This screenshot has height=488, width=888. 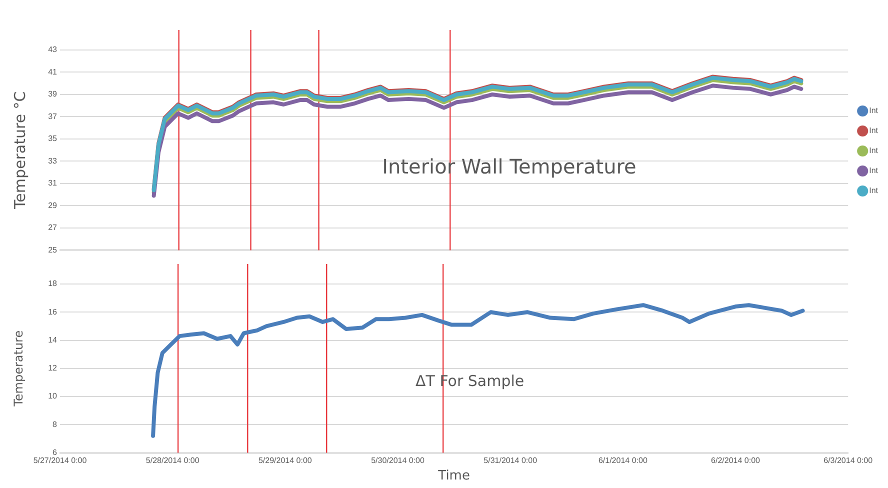 I want to click on x-tick-label: 5/27/2014 0:00, so click(x=60, y=460).